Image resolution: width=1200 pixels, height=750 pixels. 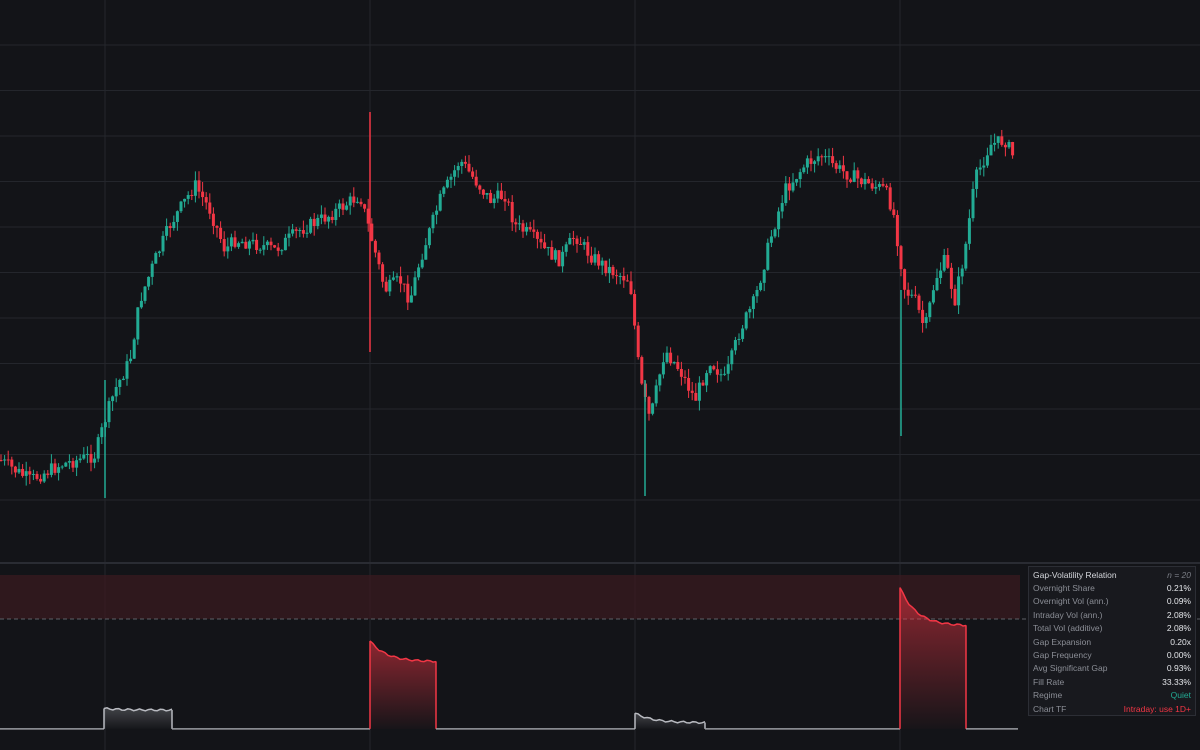 I want to click on row-label: Overnight Vol (ann.), so click(x=1071, y=601).